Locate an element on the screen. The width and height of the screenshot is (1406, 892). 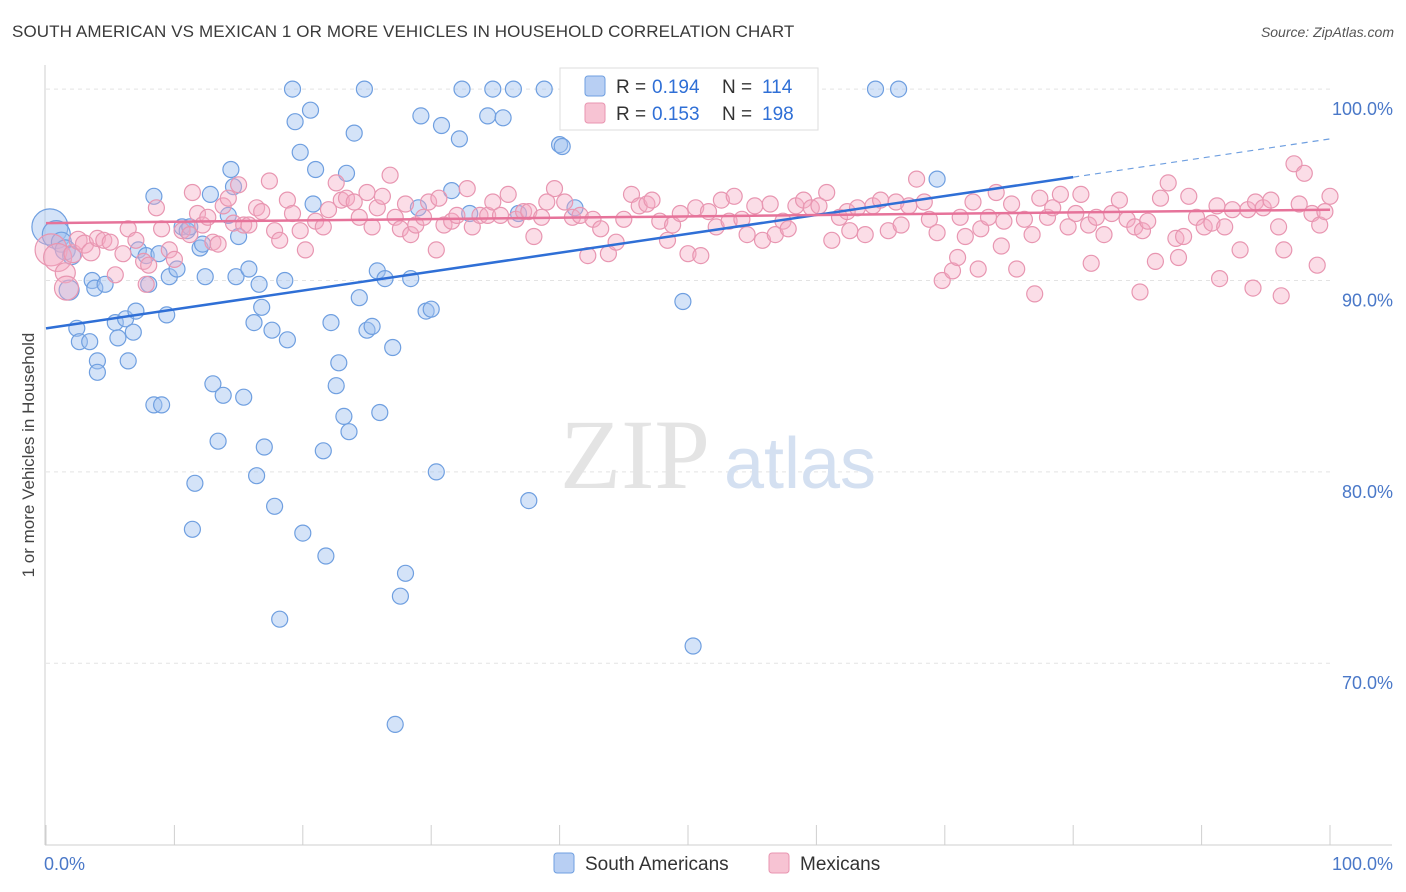
legend: South Americans Mexicans is located at coordinates (716, 863).